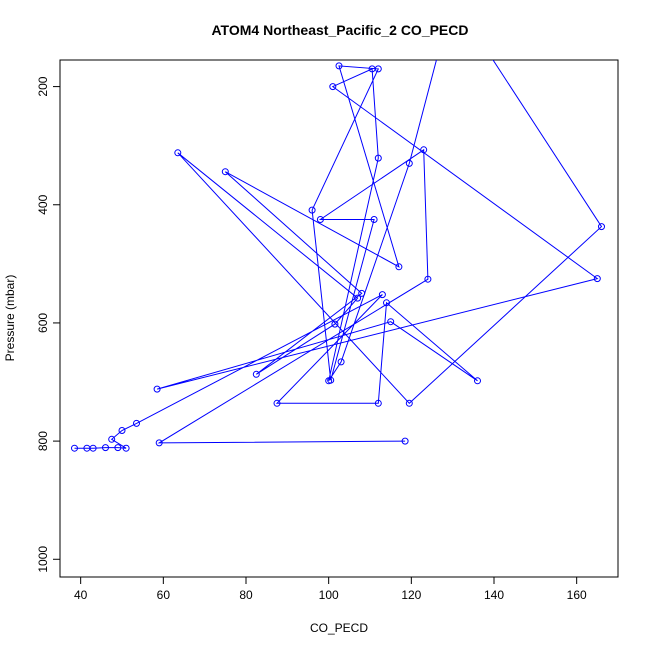  I want to click on chart-title: ATOM4 Northeast_Pacific_2 CO_PECD, so click(339, 30).